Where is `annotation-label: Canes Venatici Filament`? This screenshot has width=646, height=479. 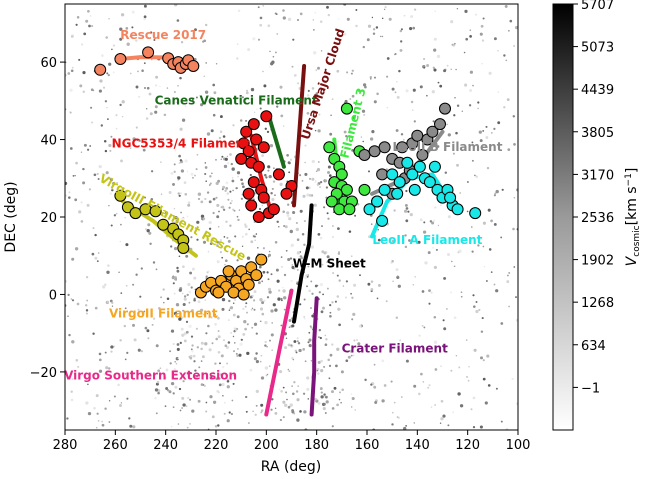 annotation-label: Canes Venatici Filament is located at coordinates (236, 101).